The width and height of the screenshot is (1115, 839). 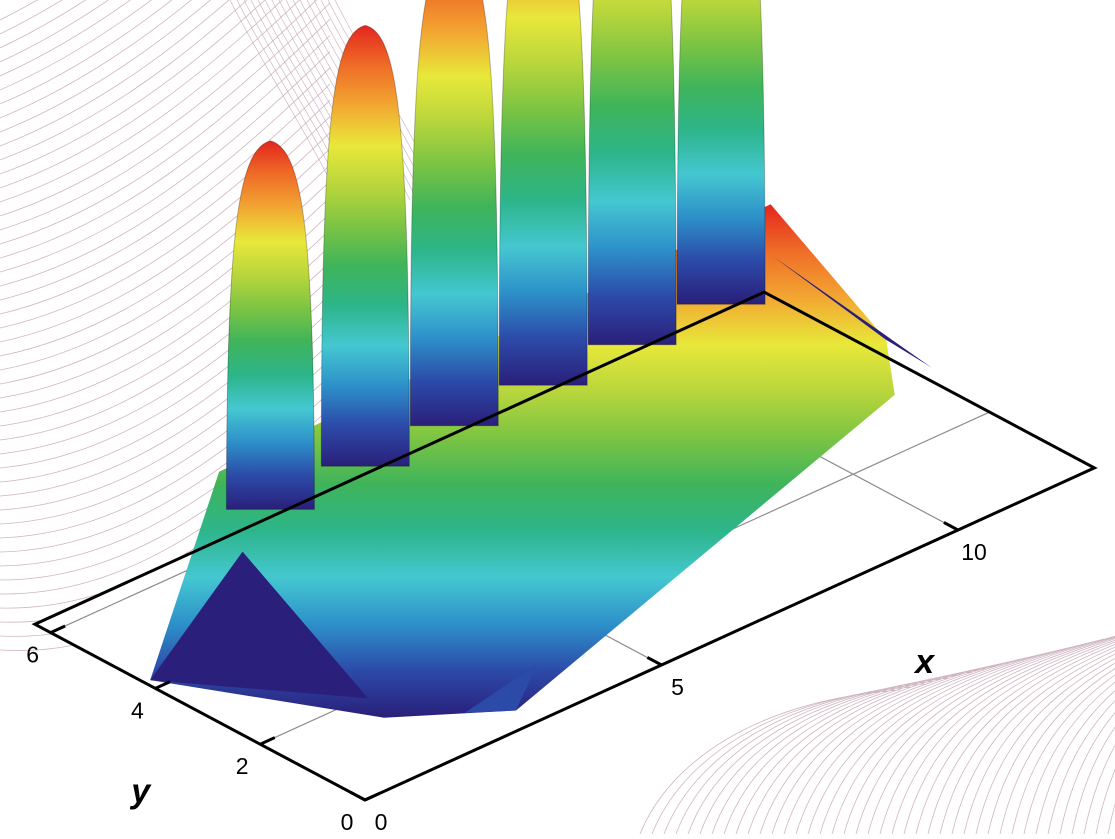 I want to click on y-tick-label: 0, so click(x=347, y=821).